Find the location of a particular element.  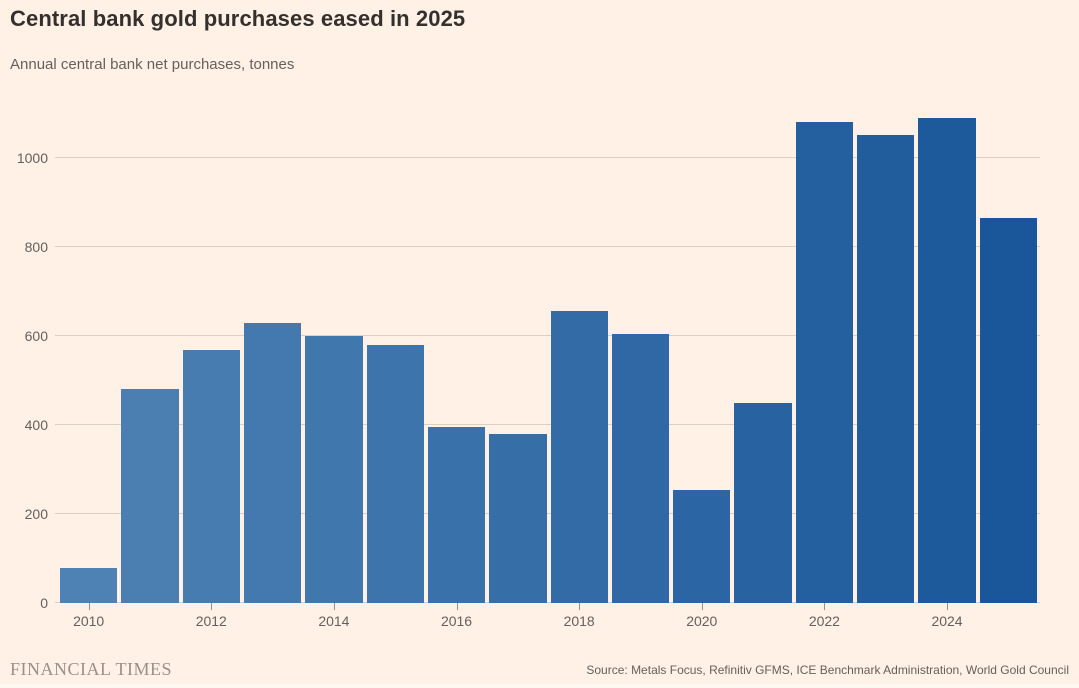

bar-2017 is located at coordinates (518, 518).